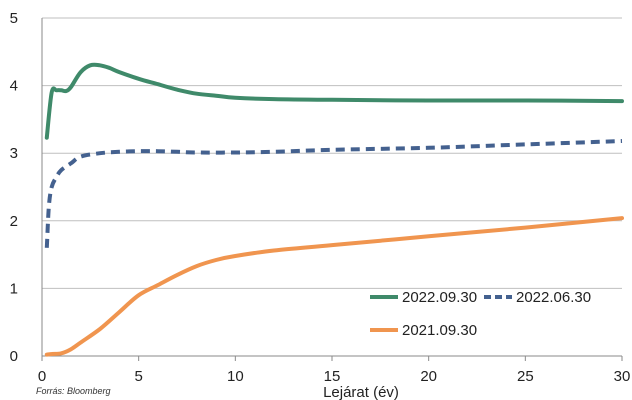 This screenshot has height=400, width=632. What do you see at coordinates (14, 288) in the screenshot?
I see `y-tick-label-1: 1` at bounding box center [14, 288].